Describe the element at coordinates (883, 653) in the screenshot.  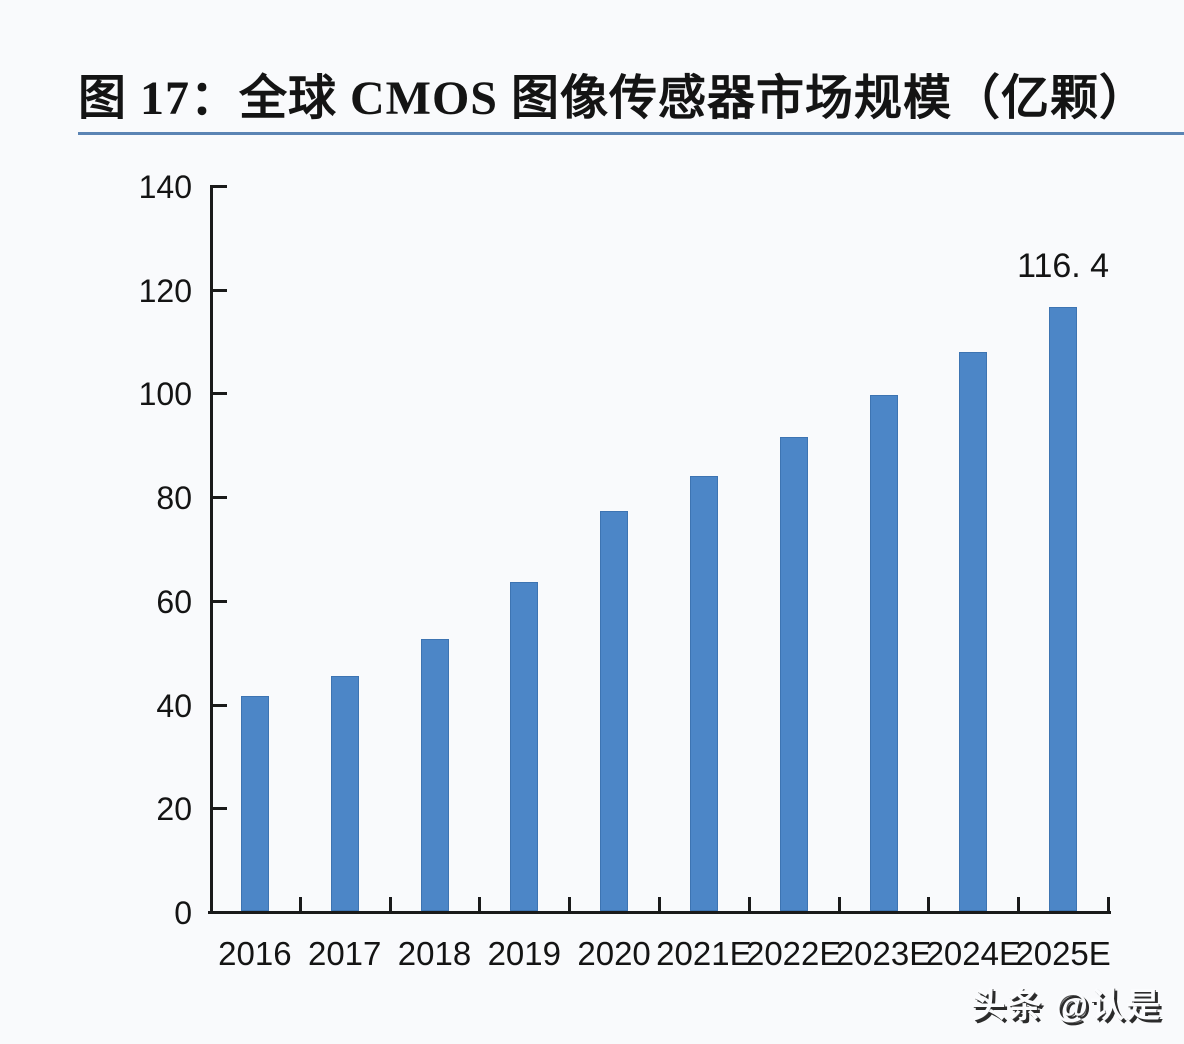
I see `bar-2023E` at that location.